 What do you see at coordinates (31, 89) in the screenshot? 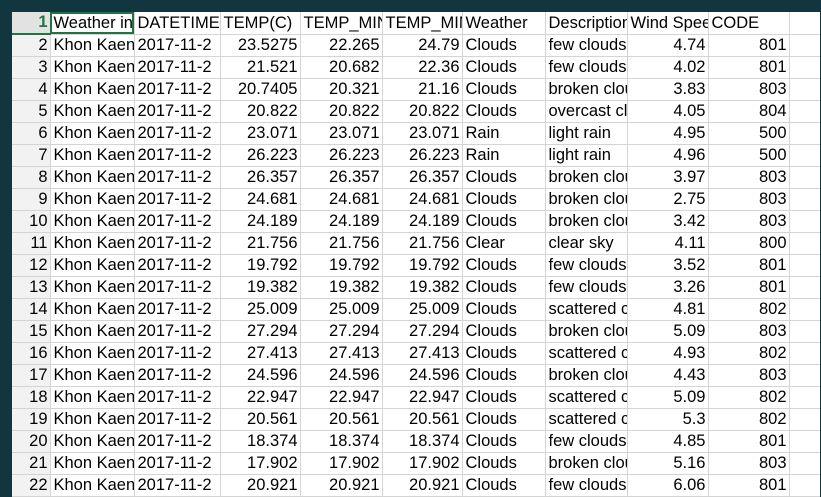
I see `row-number-header: 4` at bounding box center [31, 89].